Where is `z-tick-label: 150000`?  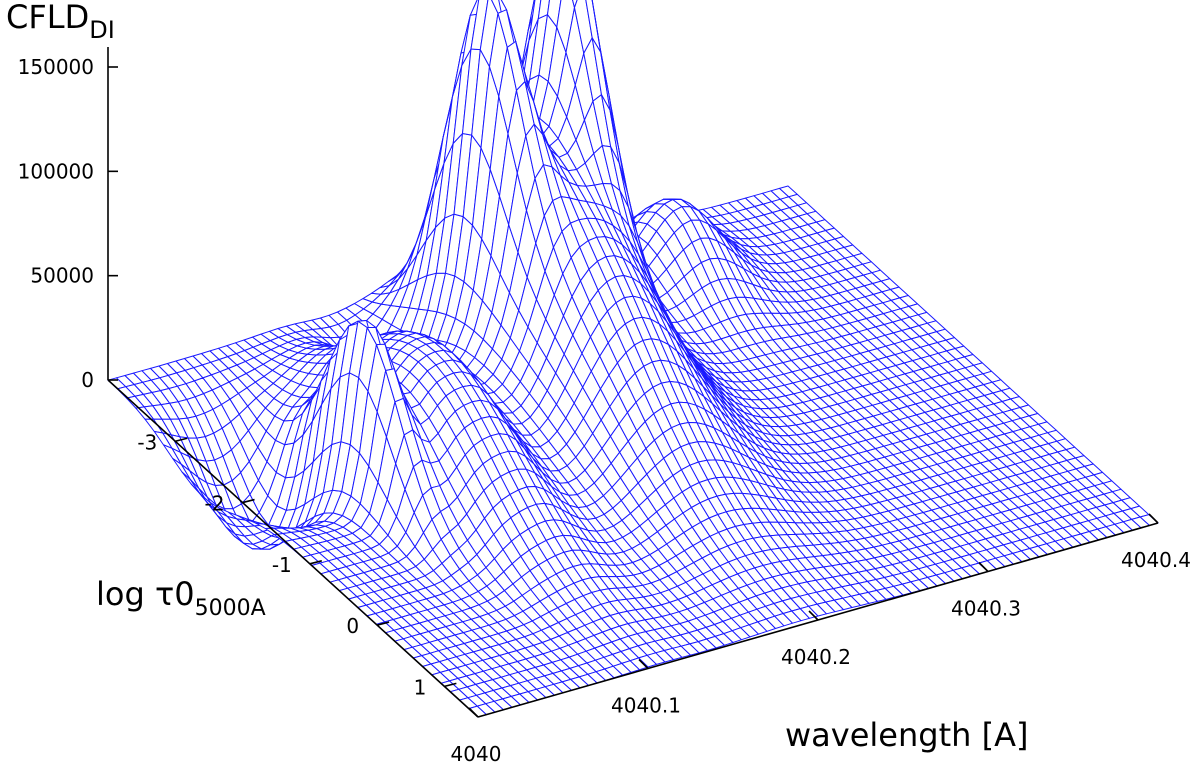
z-tick-label: 150000 is located at coordinates (56, 67).